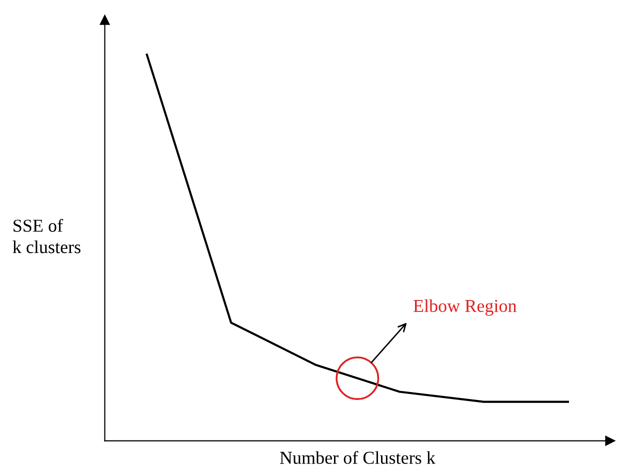 The width and height of the screenshot is (620, 476). What do you see at coordinates (358, 457) in the screenshot?
I see `x-axis-title: Number of Clusters k` at bounding box center [358, 457].